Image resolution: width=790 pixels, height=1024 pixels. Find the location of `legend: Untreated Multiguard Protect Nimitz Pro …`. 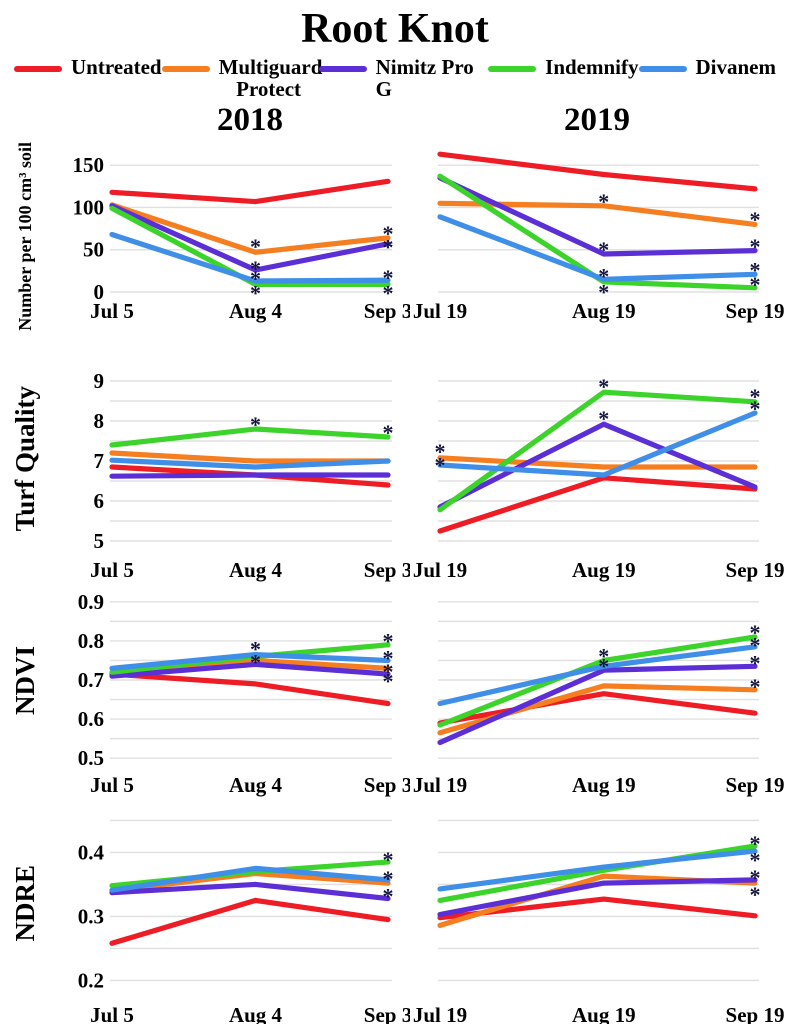

legend: Untreated Multiguard Protect Nimitz Pro … is located at coordinates (395, 76).